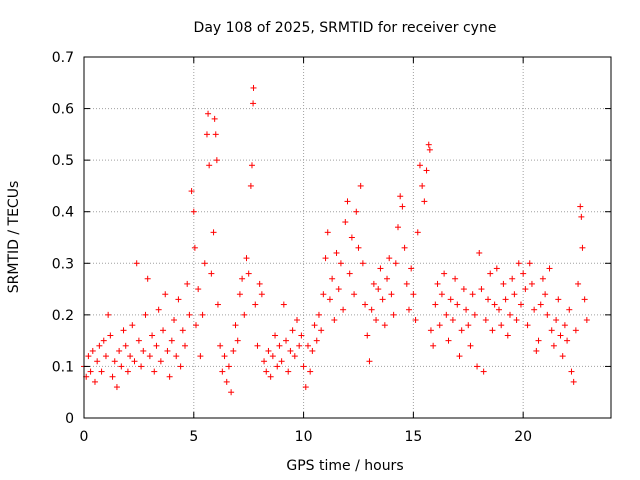 This screenshot has width=640, height=480. What do you see at coordinates (63, 316) in the screenshot?
I see `y-tick-label: 0.2` at bounding box center [63, 316].